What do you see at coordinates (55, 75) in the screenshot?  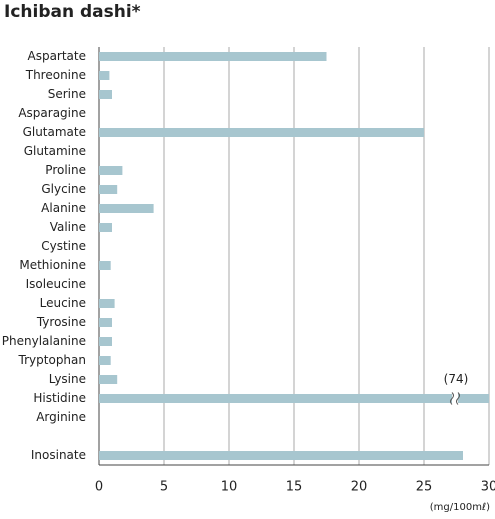 I see `y-tick-label: Threonine` at bounding box center [55, 75].